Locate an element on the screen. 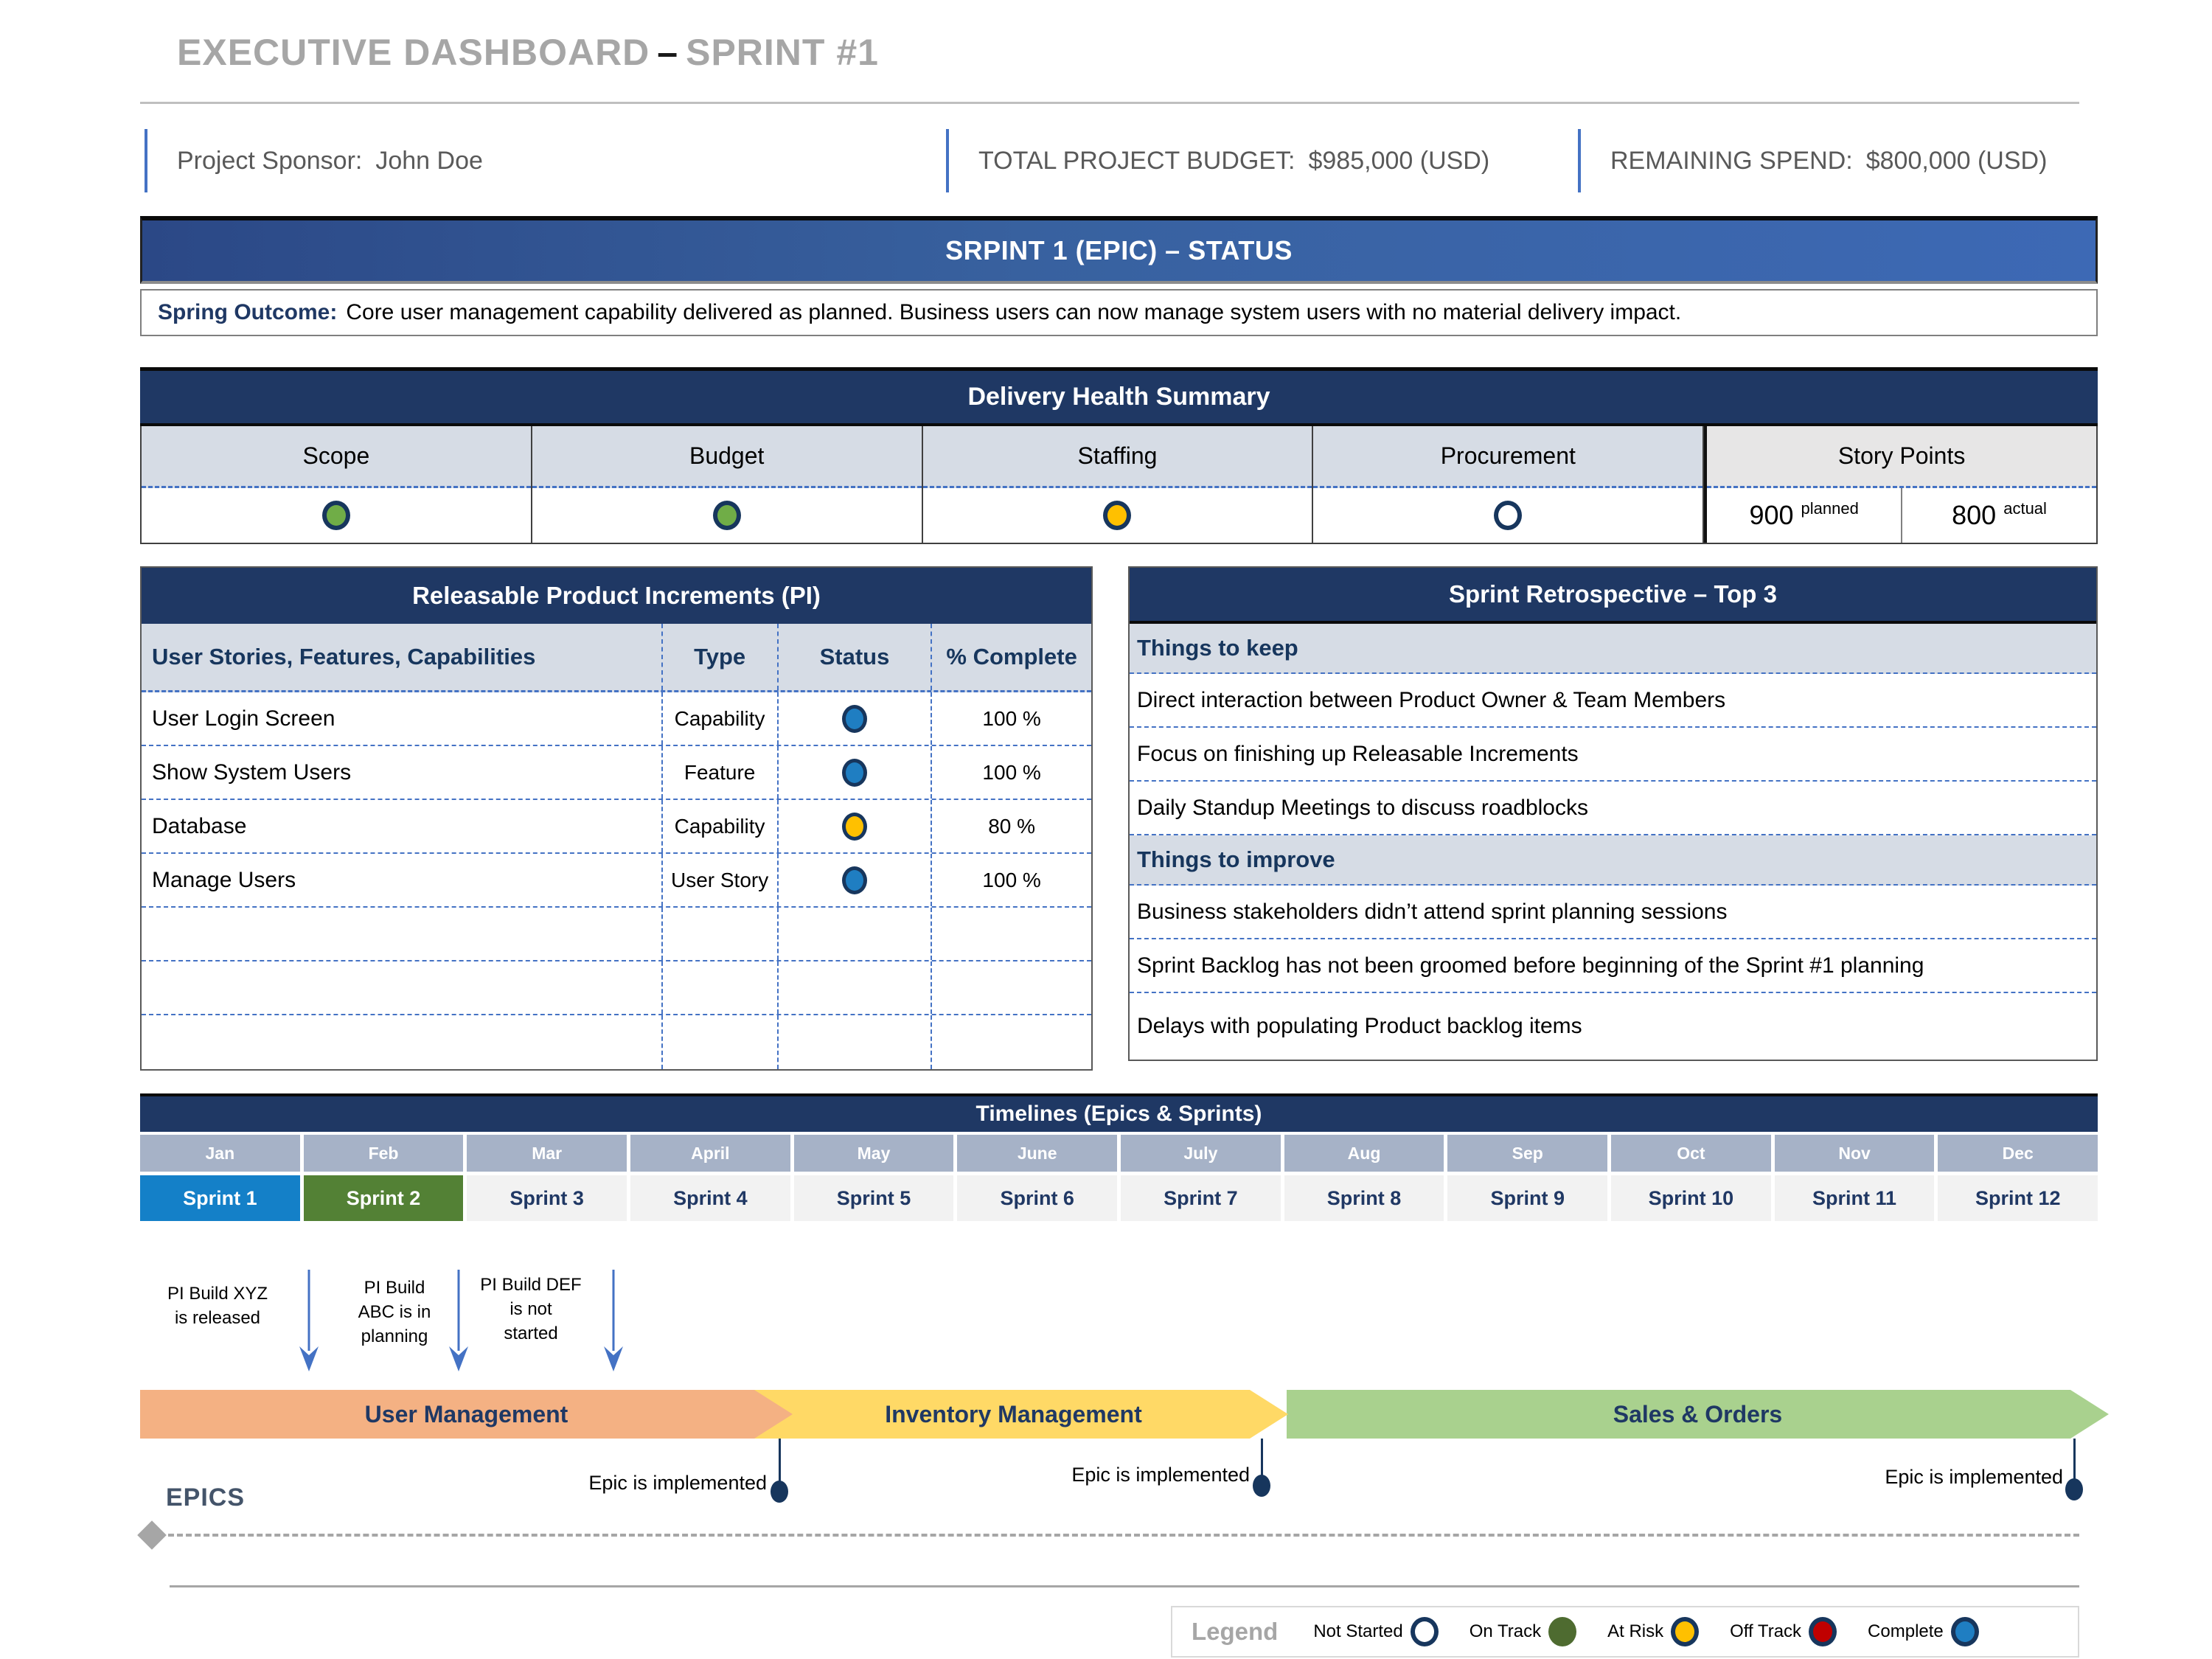 Image resolution: width=2212 pixels, height=1659 pixels. month-cell: Dec is located at coordinates (2018, 1153).